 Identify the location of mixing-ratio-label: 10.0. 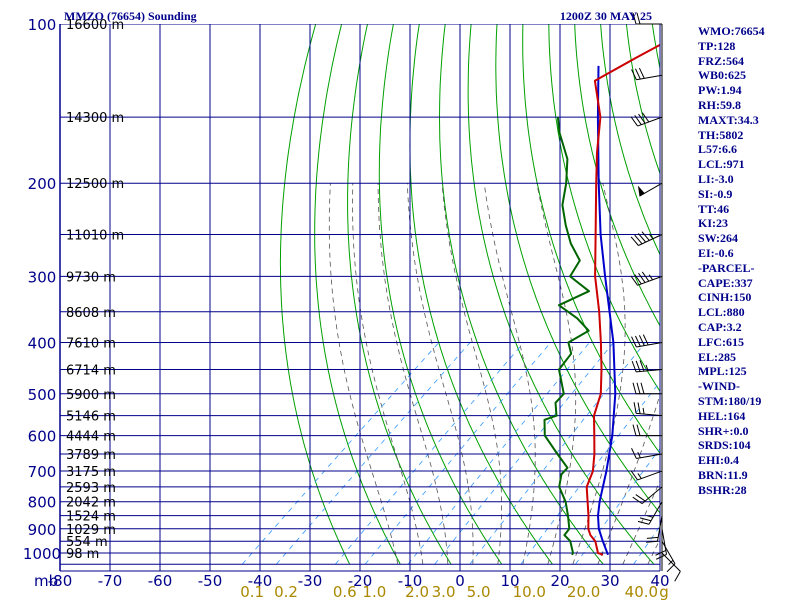
(529, 591).